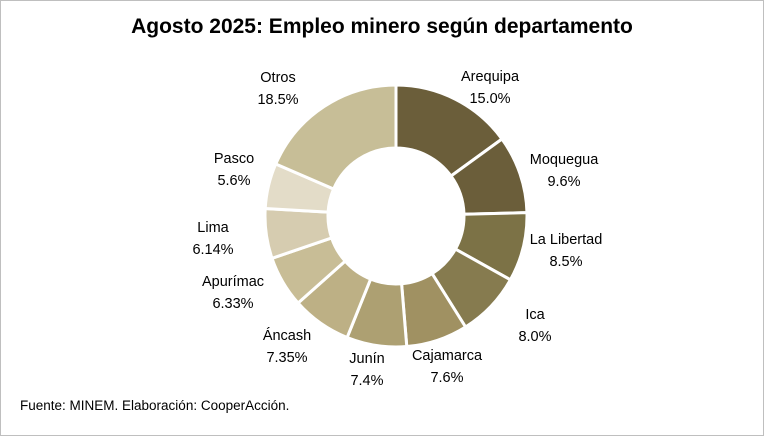 This screenshot has width=764, height=436. I want to click on slice-label: Lima, so click(213, 228).